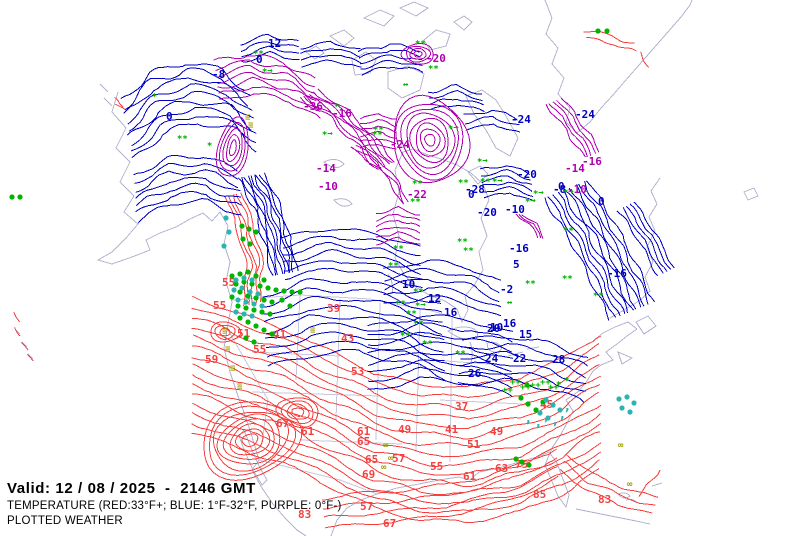 The image size is (788, 536). I want to click on contour-label: 20, so click(493, 328).